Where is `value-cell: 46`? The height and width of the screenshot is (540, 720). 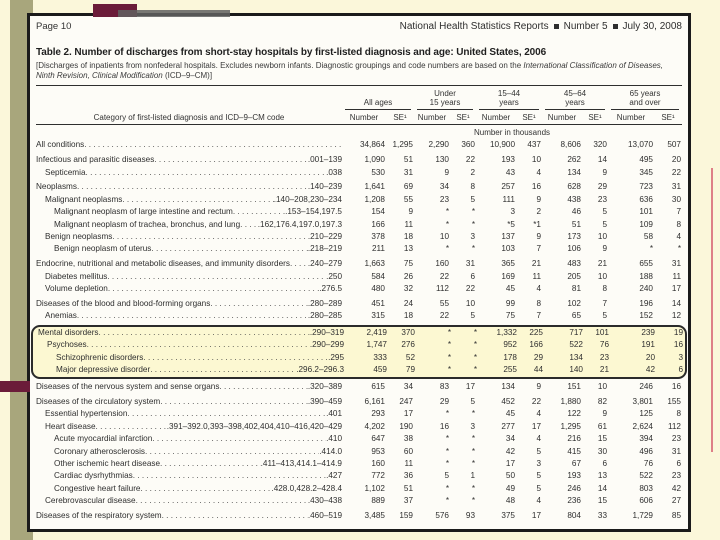 value-cell: 46 is located at coordinates (576, 212).